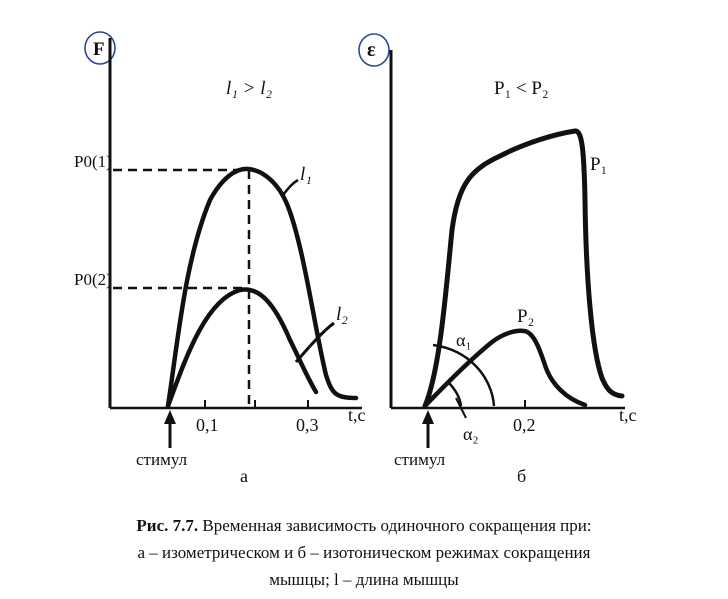 The image size is (728, 599). What do you see at coordinates (471, 434) in the screenshot?
I see `alpha2-label: α₂` at bounding box center [471, 434].